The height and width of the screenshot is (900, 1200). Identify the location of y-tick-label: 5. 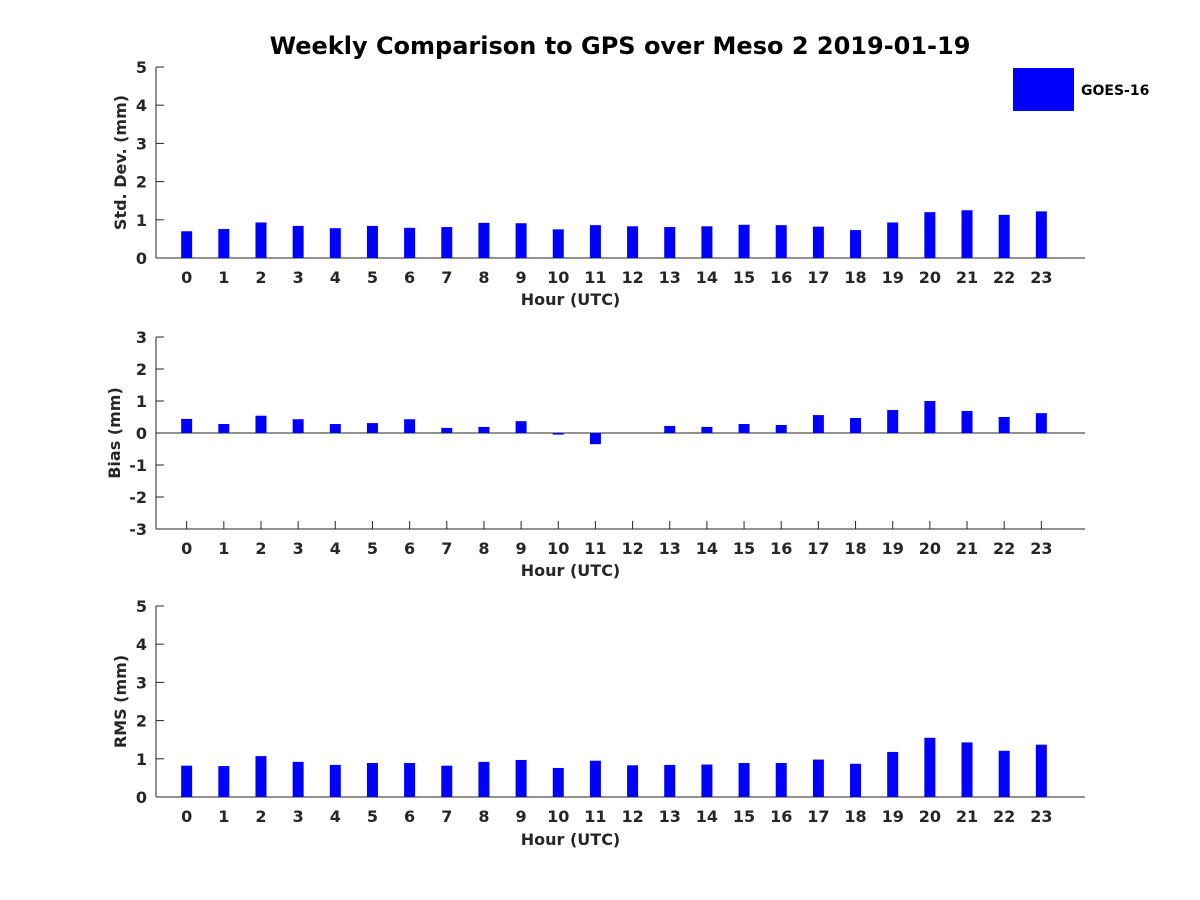
(141, 606).